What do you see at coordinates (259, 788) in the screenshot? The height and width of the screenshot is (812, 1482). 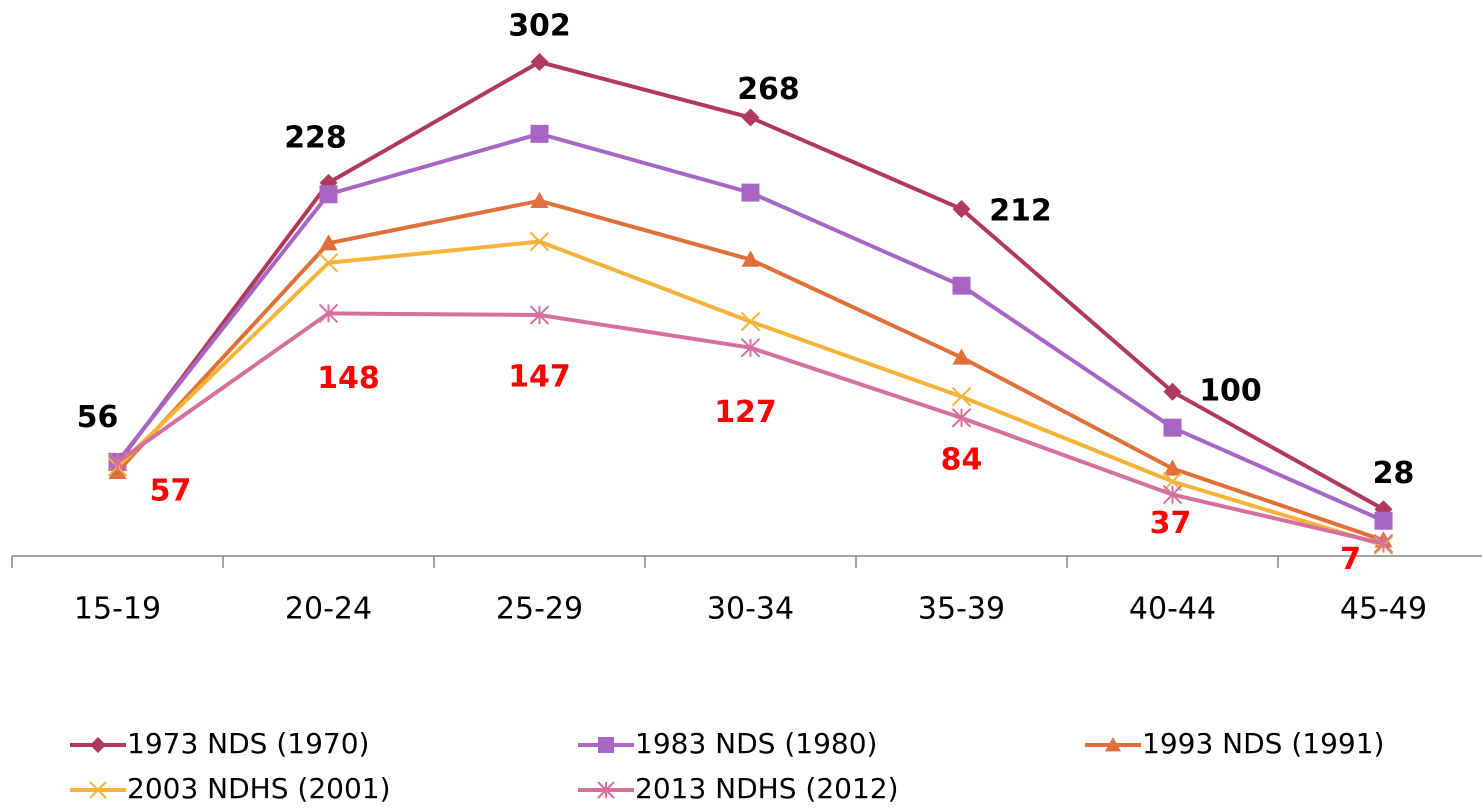 I see `legend-label: 2003 NDHS (2001)` at bounding box center [259, 788].